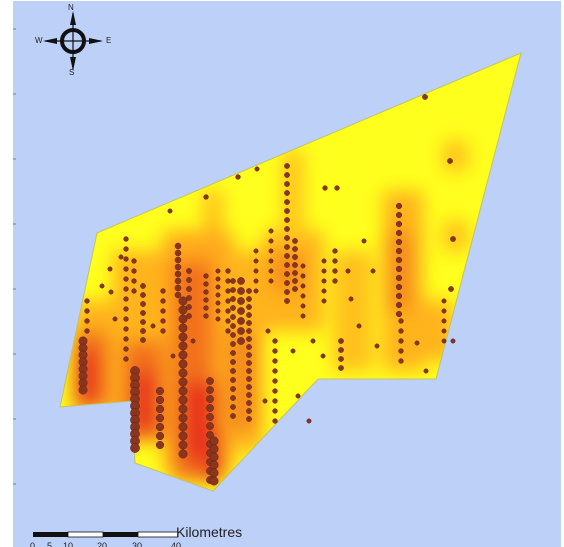 The width and height of the screenshot is (564, 547). I want to click on compass-south-label: S, so click(72, 72).